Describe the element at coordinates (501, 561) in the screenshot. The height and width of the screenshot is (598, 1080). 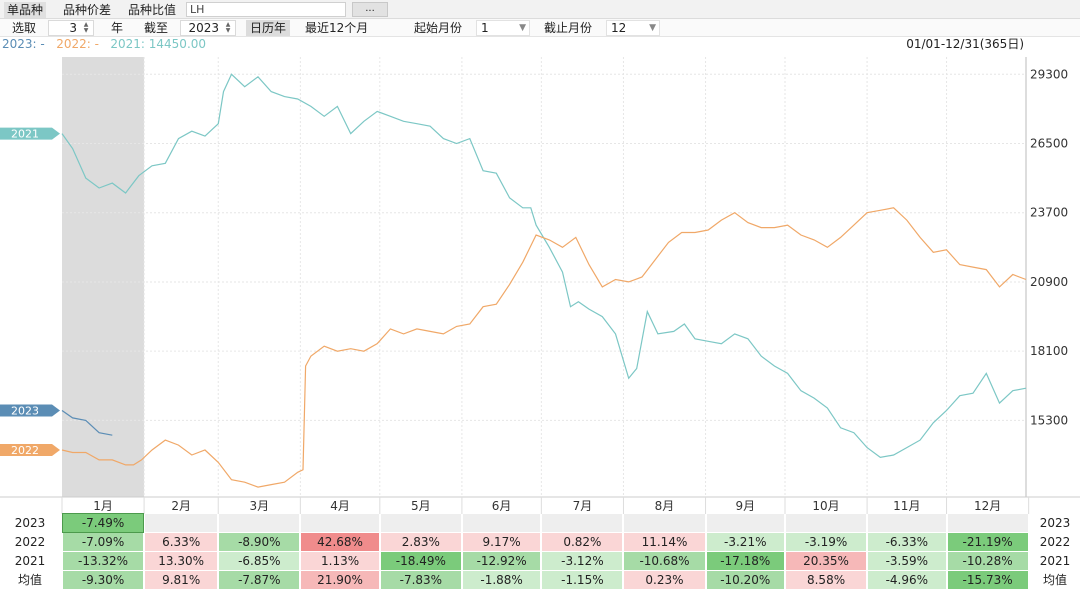
I see `table-cell: -12.92%` at that location.